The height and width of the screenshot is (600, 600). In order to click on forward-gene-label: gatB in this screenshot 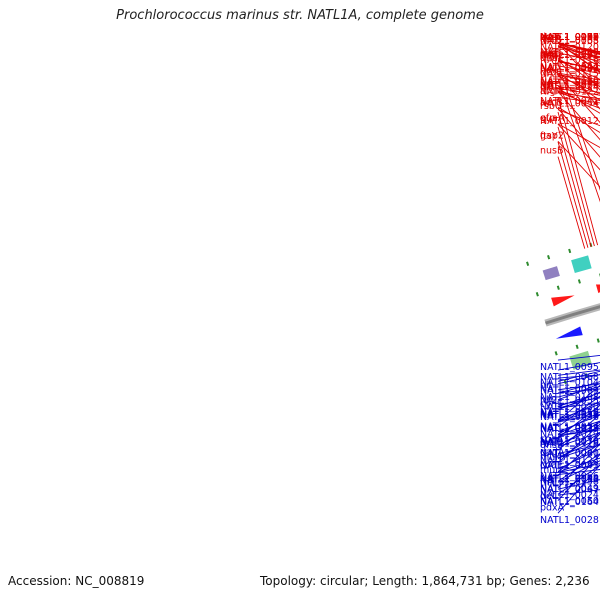, I will do `click(551, 39)`.